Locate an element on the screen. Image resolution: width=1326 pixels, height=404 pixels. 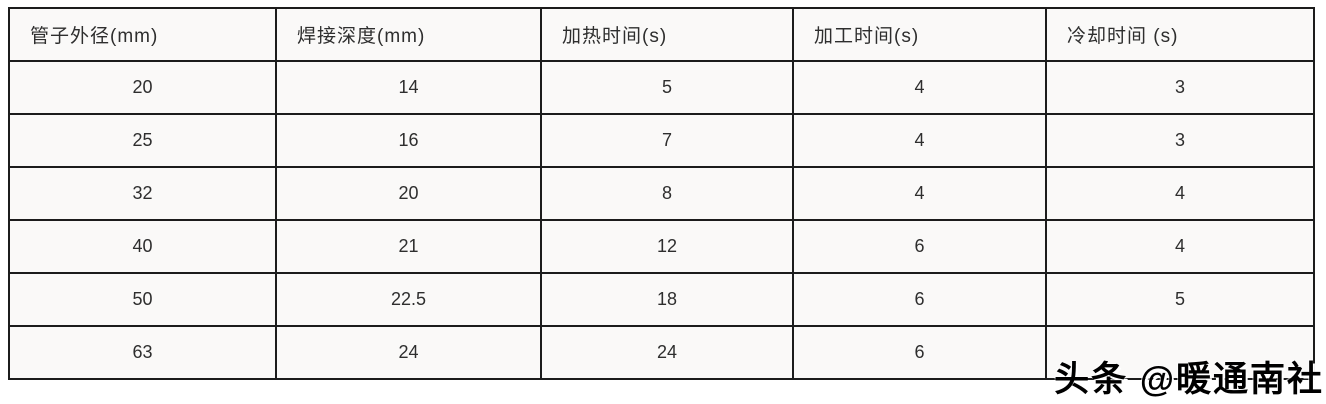
cell-heating: 24 is located at coordinates (667, 352).